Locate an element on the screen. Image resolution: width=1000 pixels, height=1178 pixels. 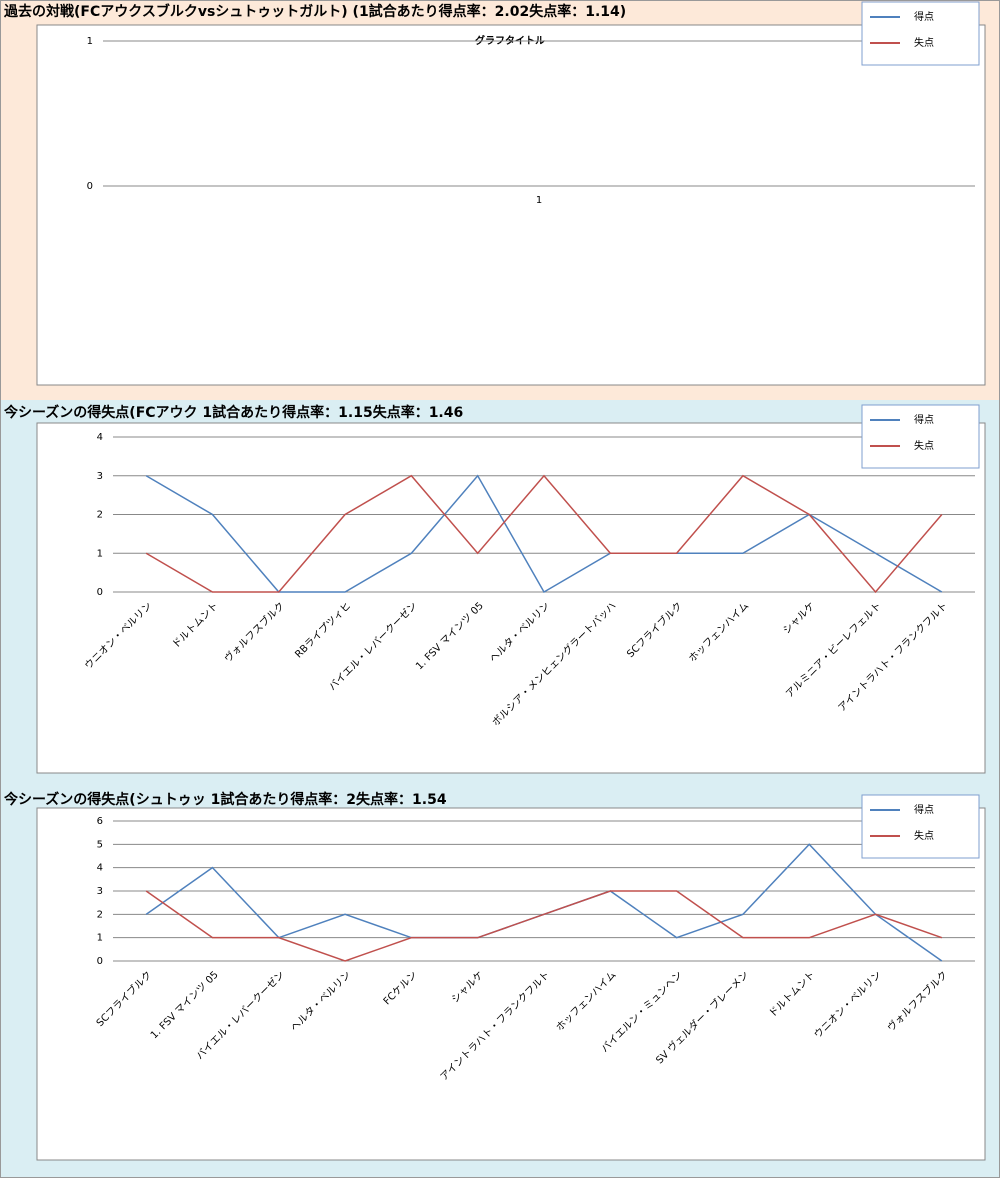
section-heading: 今シーズンの得失点(FCアウク 1試合あたり得点率：1.15失点率：1.46 is located at coordinates (233, 412).